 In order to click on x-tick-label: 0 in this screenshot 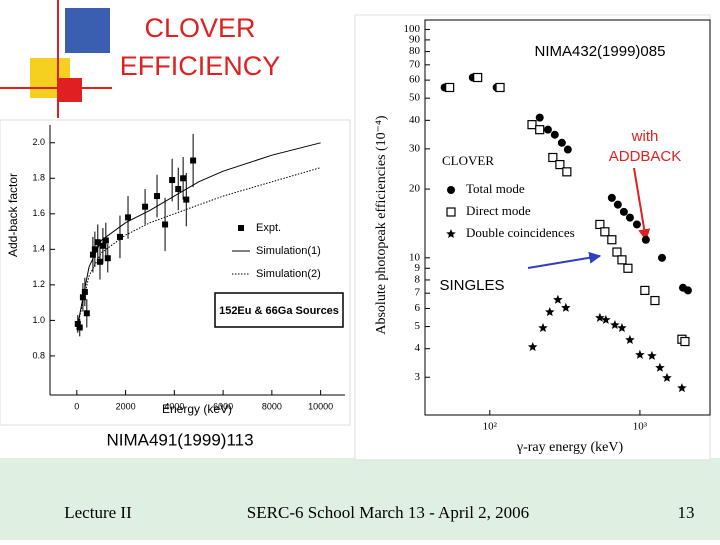, I will do `click(76, 406)`.